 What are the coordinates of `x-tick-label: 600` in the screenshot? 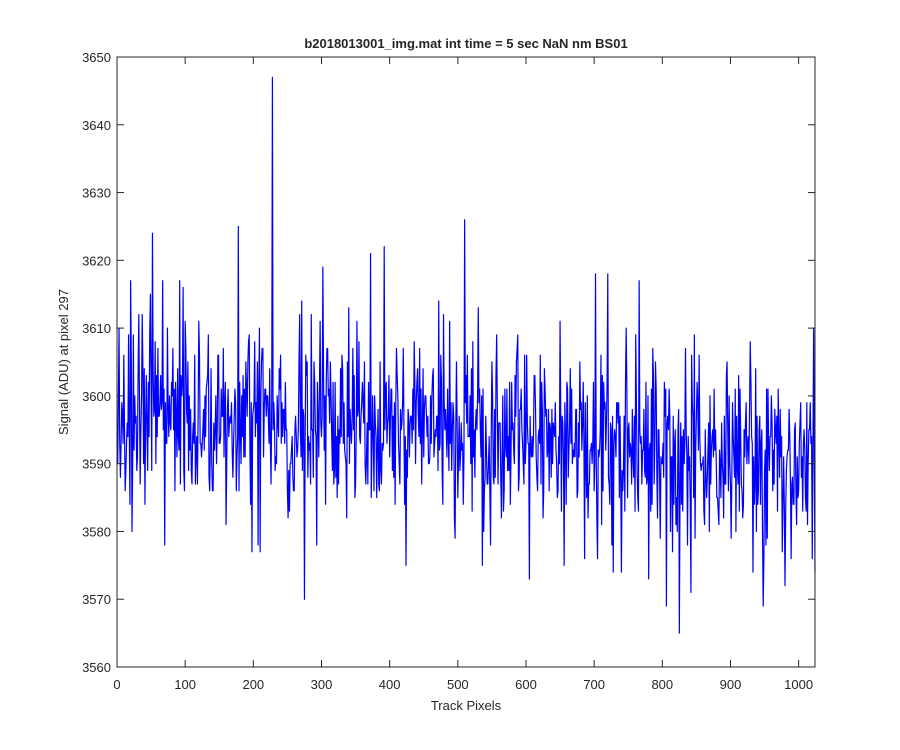 It's located at (526, 684).